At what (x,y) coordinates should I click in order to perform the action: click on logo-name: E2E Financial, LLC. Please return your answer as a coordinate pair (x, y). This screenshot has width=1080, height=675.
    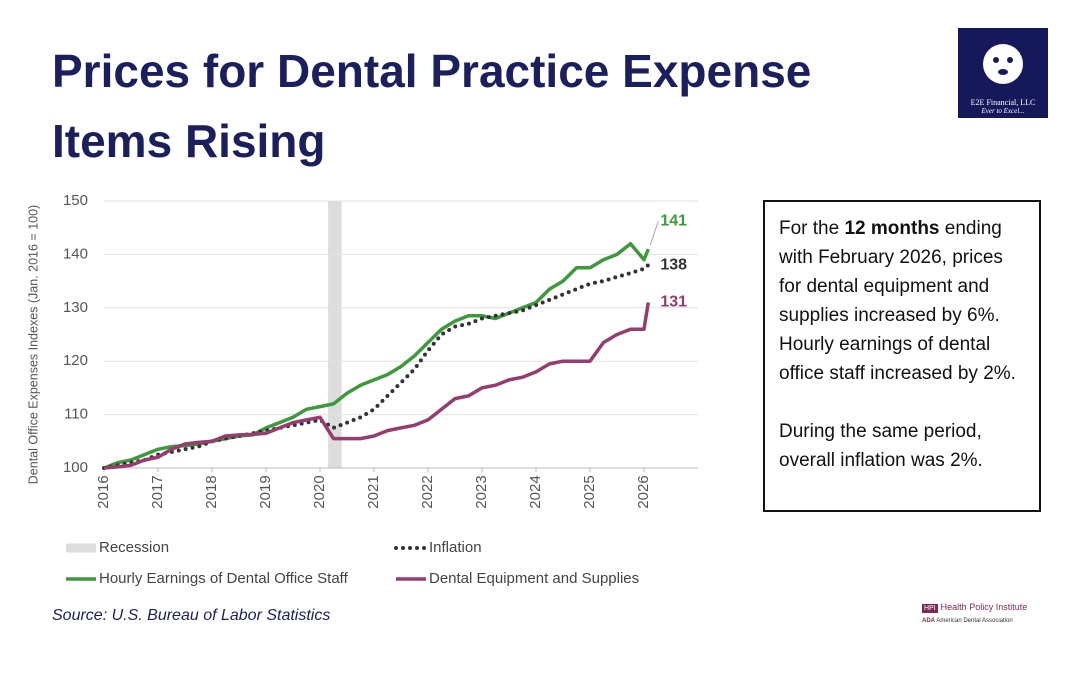
    Looking at the image, I should click on (1003, 102).